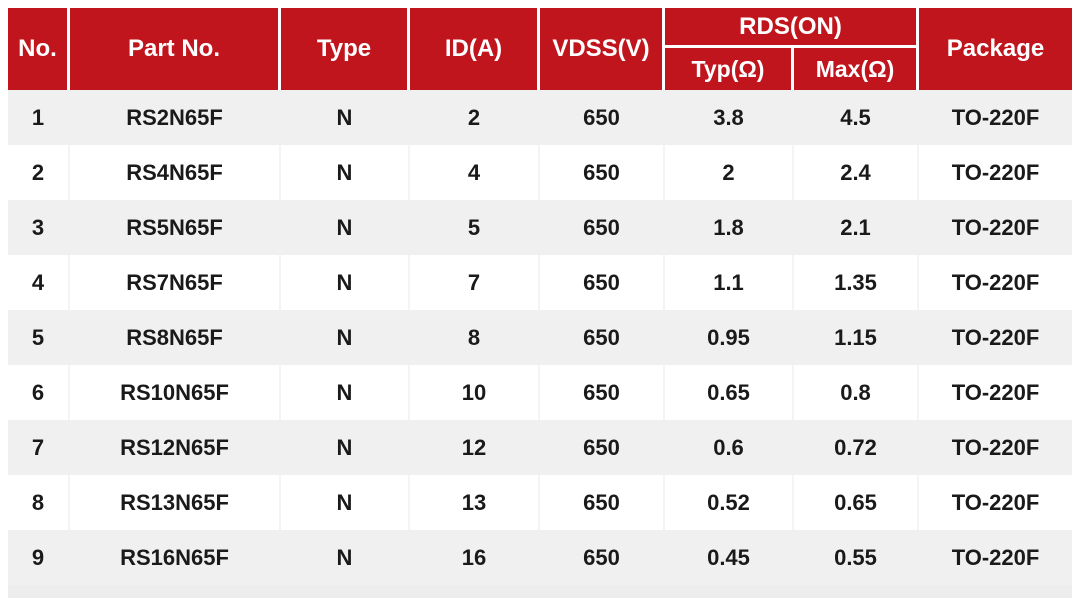 This screenshot has width=1080, height=598. Describe the element at coordinates (856, 69) in the screenshot. I see `column-header-max-ohm: Max(Ω)` at that location.